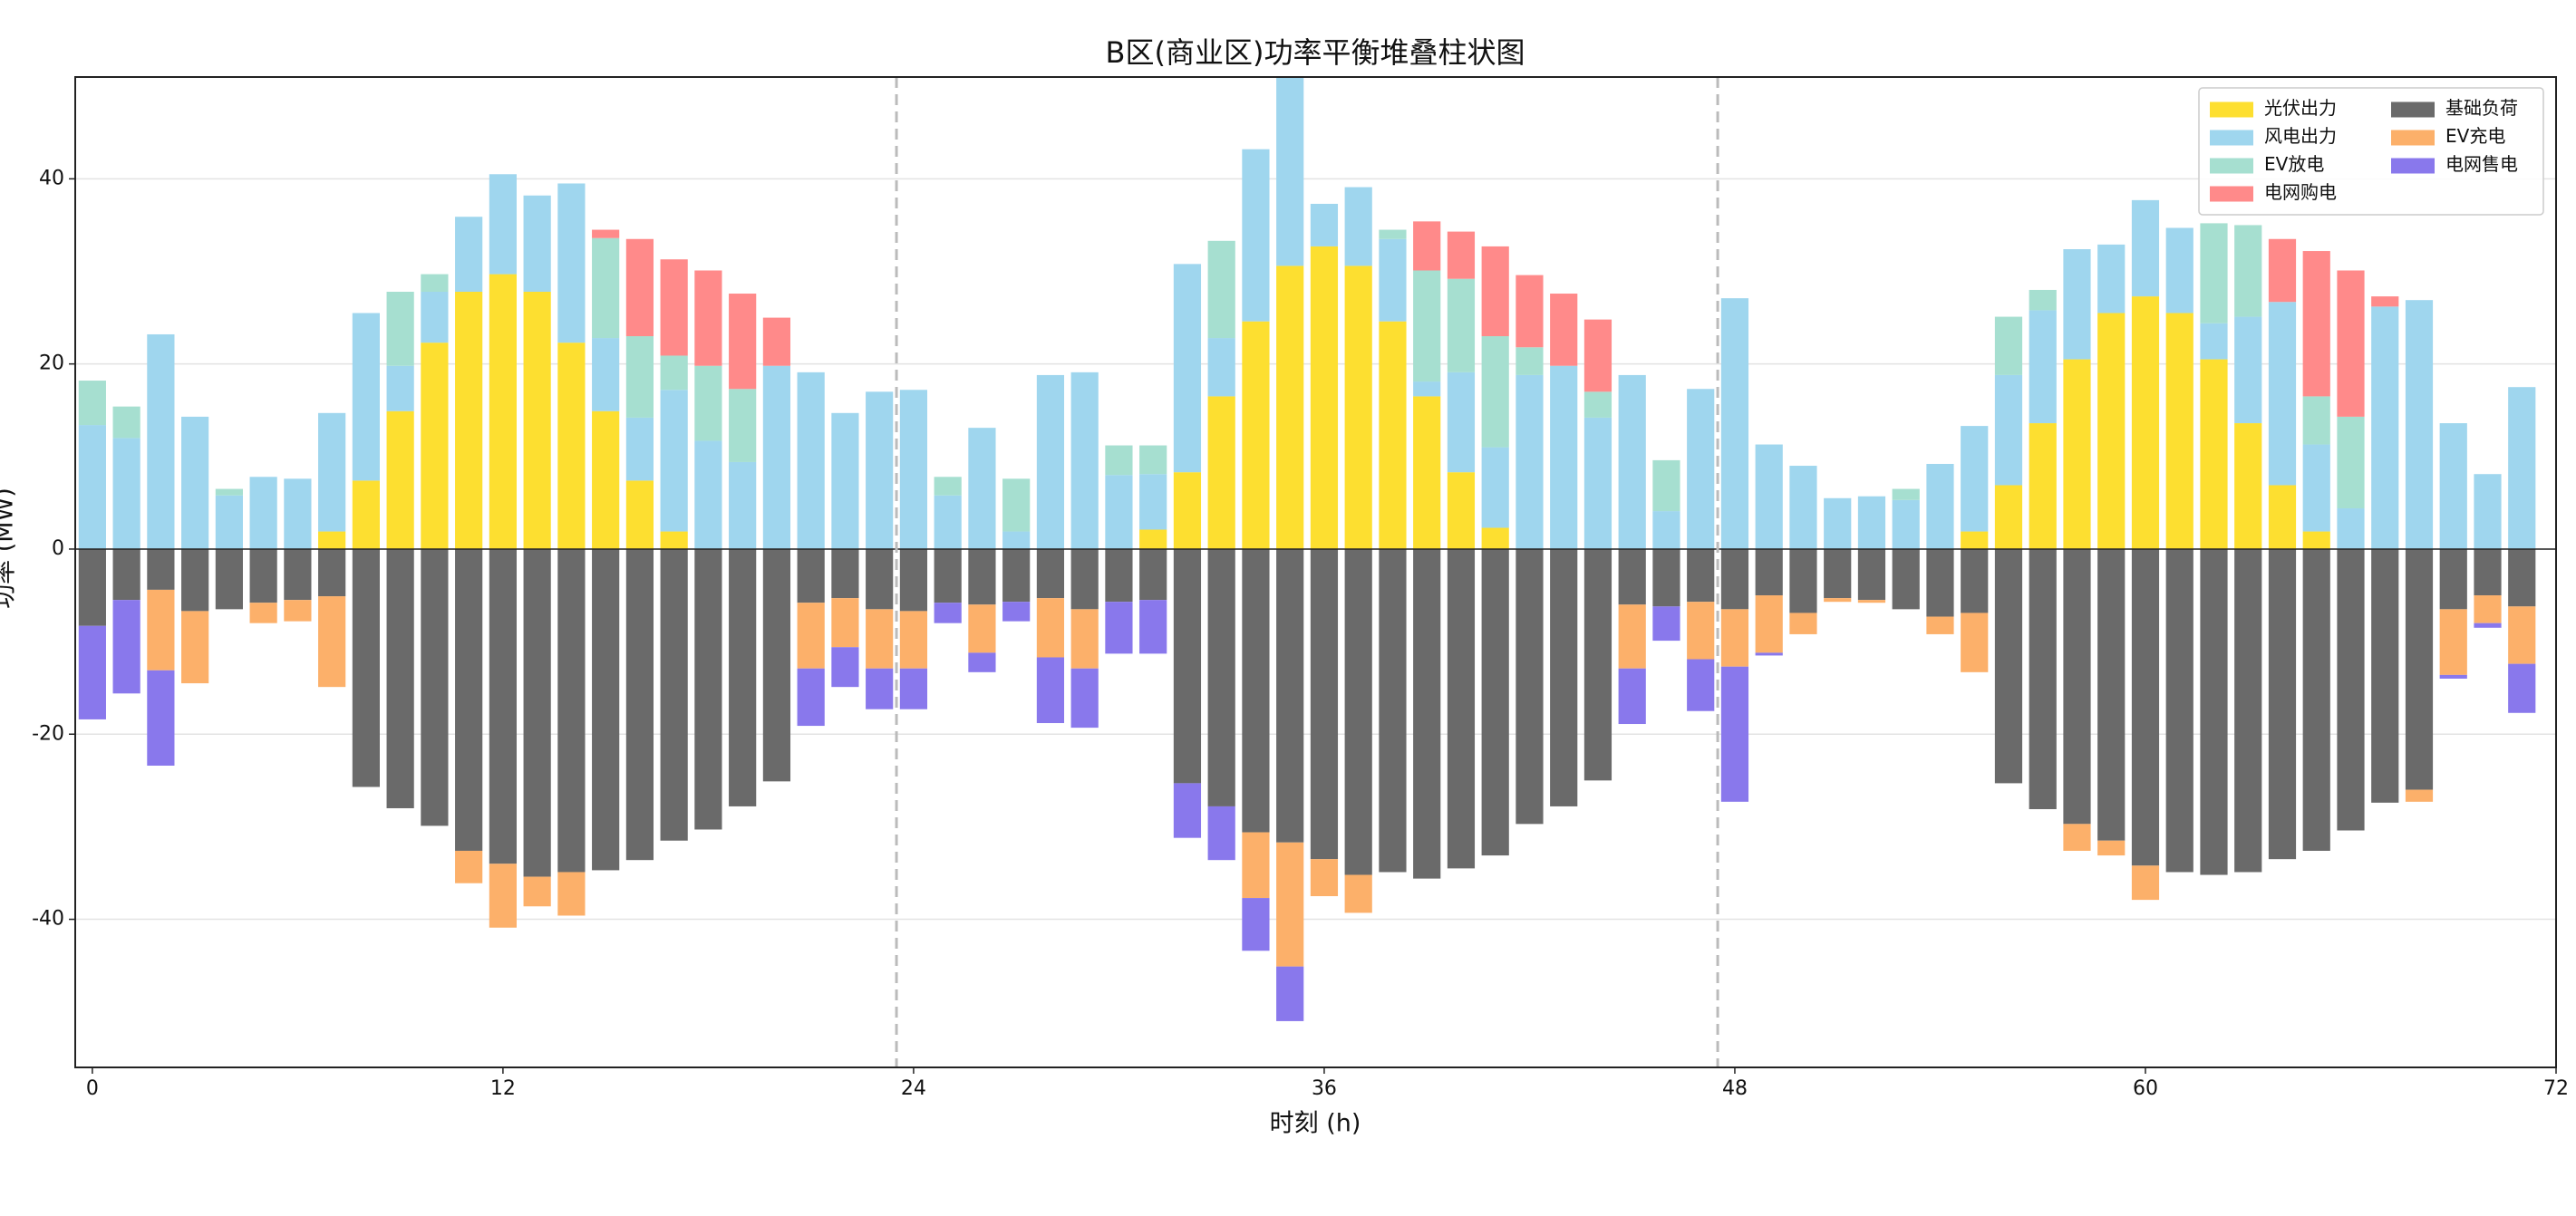  Describe the element at coordinates (9, 548) in the screenshot. I see `y-axis-label: 功率 (MW)` at that location.